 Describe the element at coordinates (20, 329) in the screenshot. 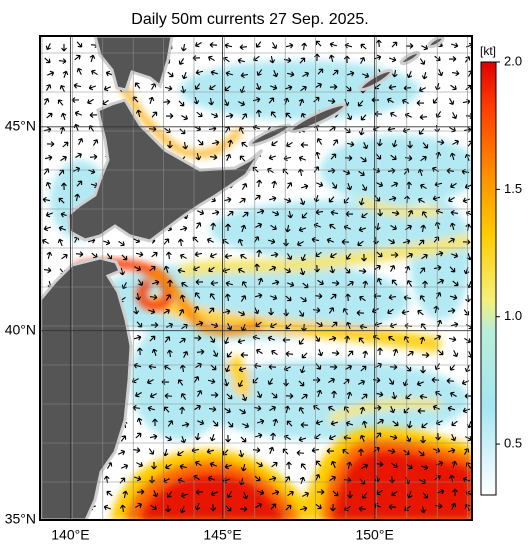

I see `y-tick-label: 40°N` at that location.